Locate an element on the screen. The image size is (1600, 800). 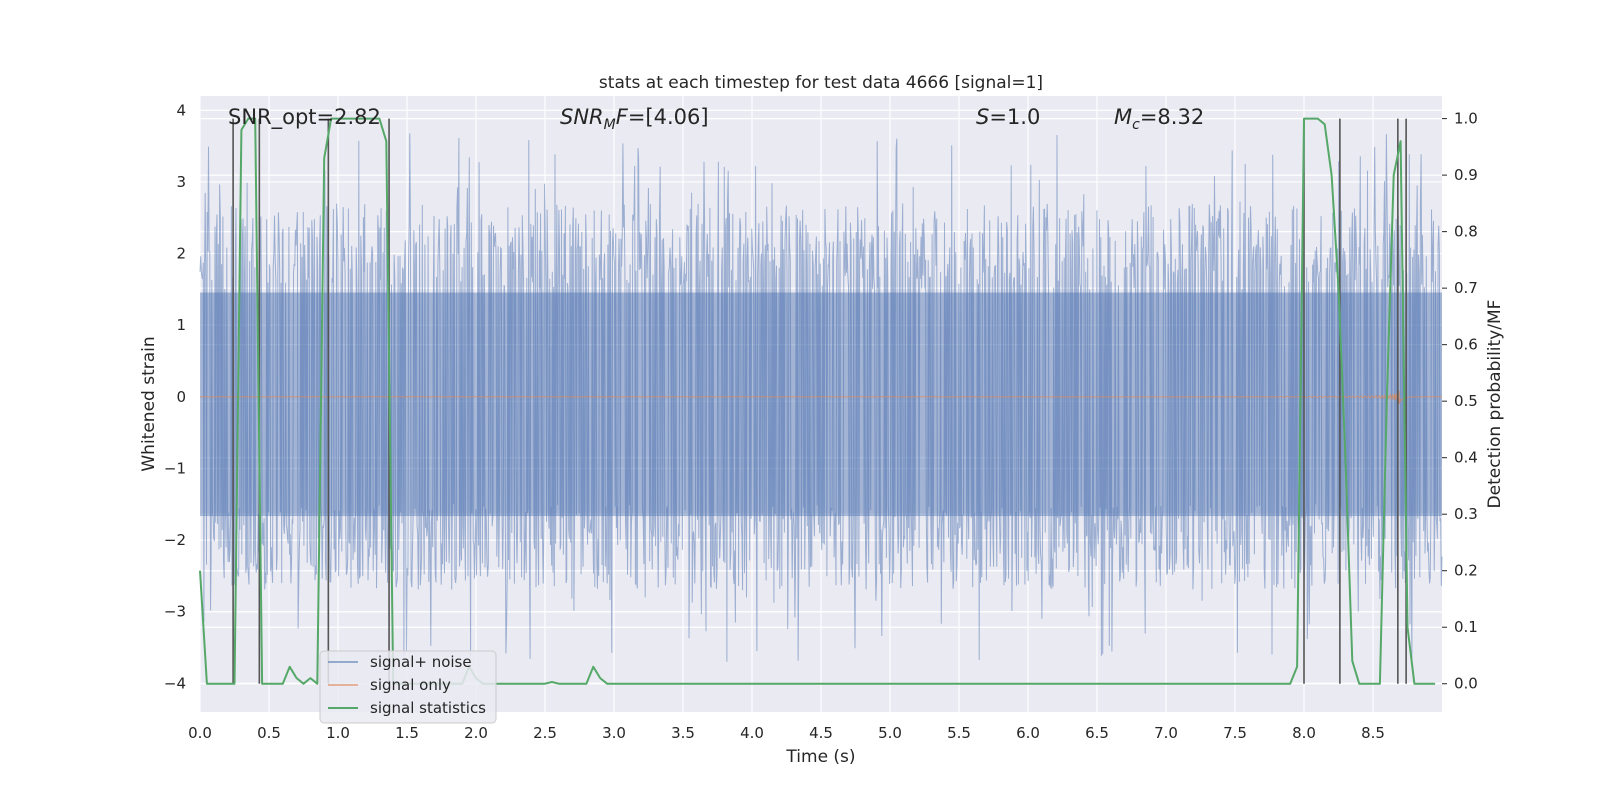
x-tick-label: 2.5 is located at coordinates (545, 733).